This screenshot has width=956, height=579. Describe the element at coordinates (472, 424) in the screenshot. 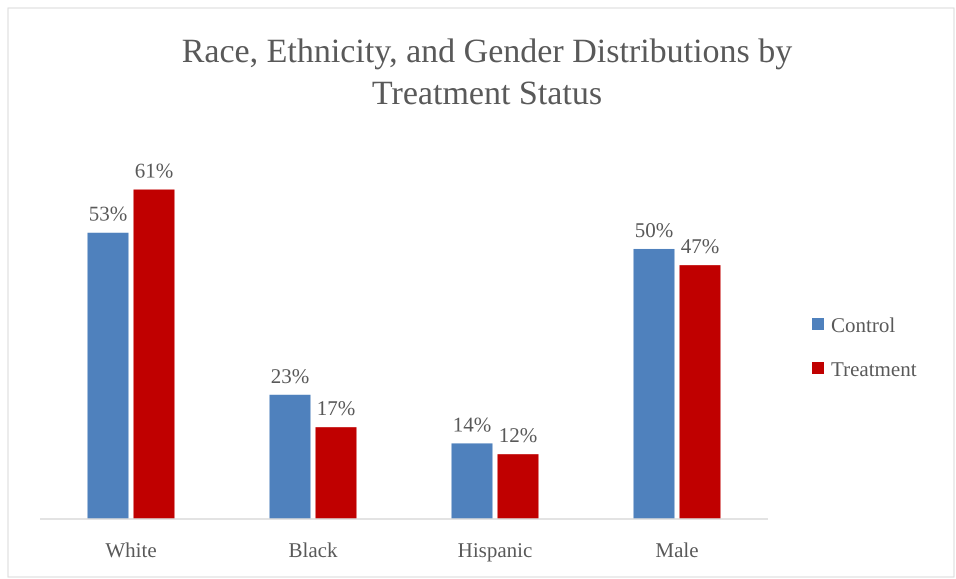

I see `data-label: 14%` at that location.